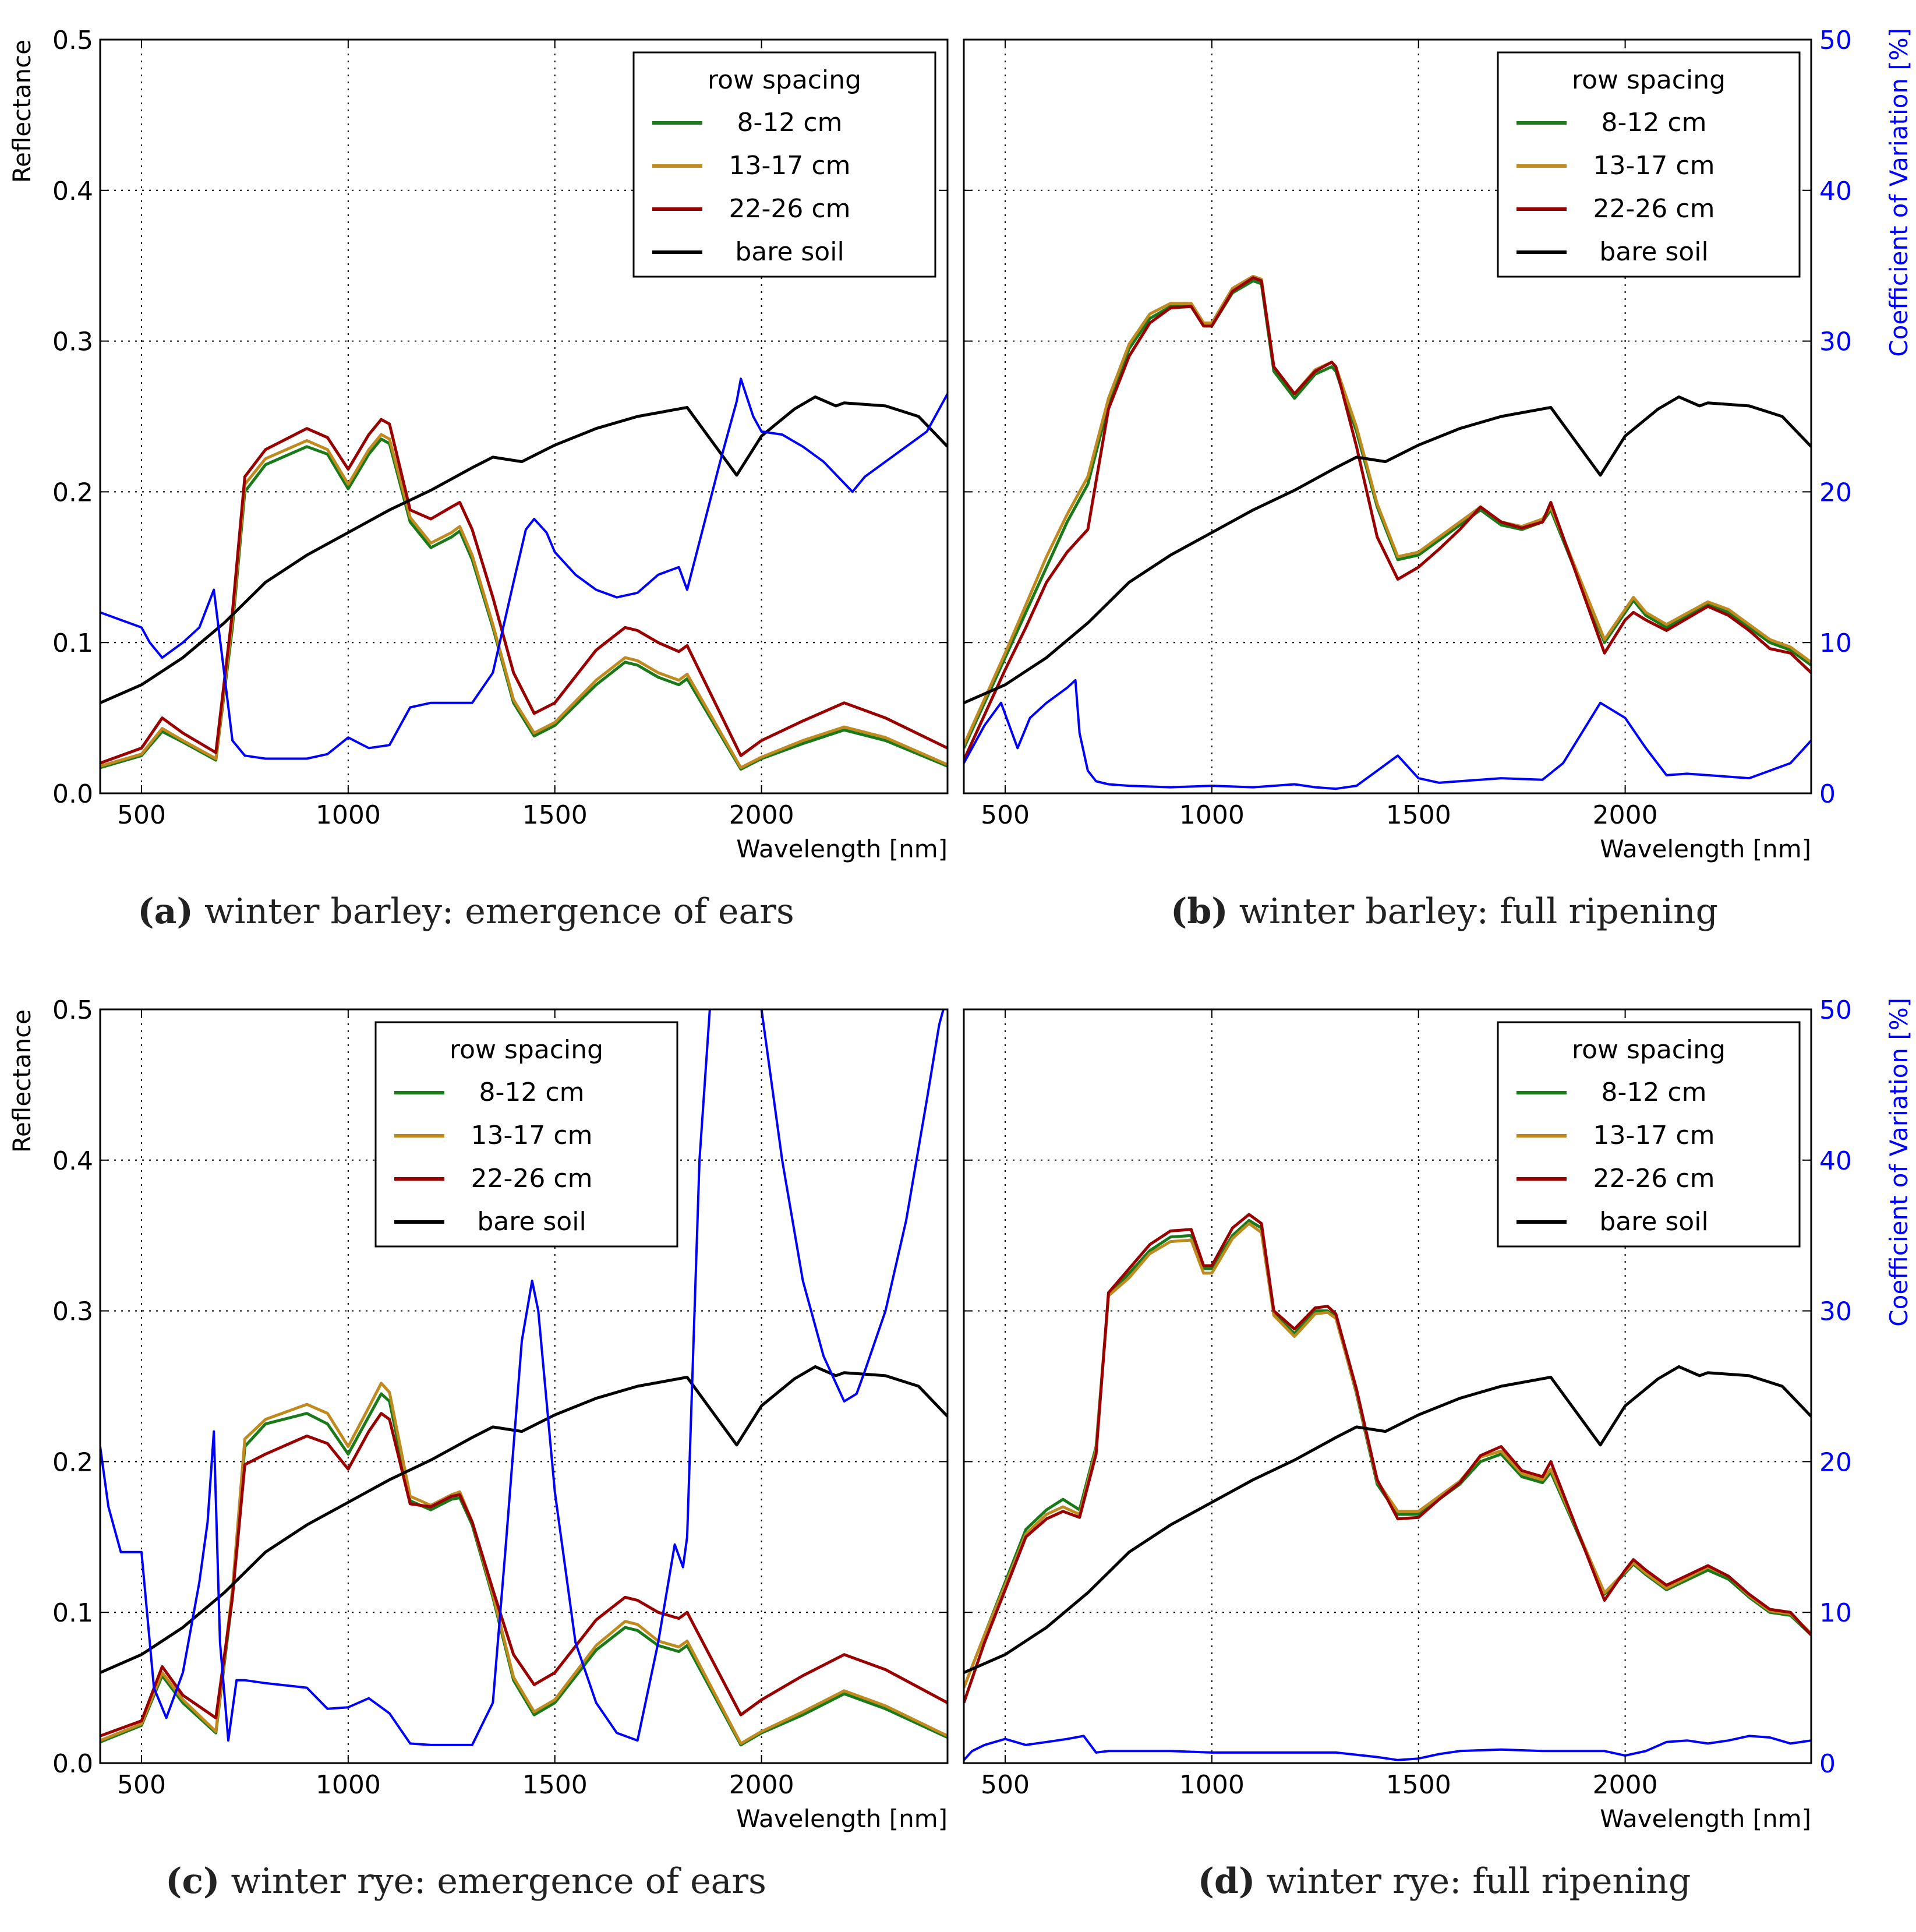  Describe the element at coordinates (72, 40) in the screenshot. I see `y-tick-label: 0.5` at that location.